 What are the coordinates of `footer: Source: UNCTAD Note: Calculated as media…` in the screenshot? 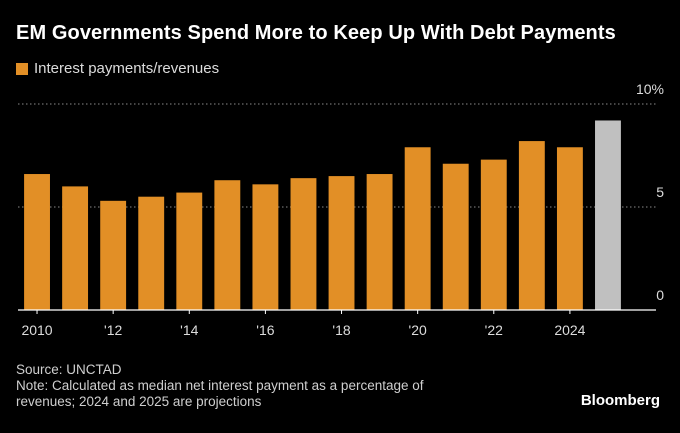 It's located at (220, 386).